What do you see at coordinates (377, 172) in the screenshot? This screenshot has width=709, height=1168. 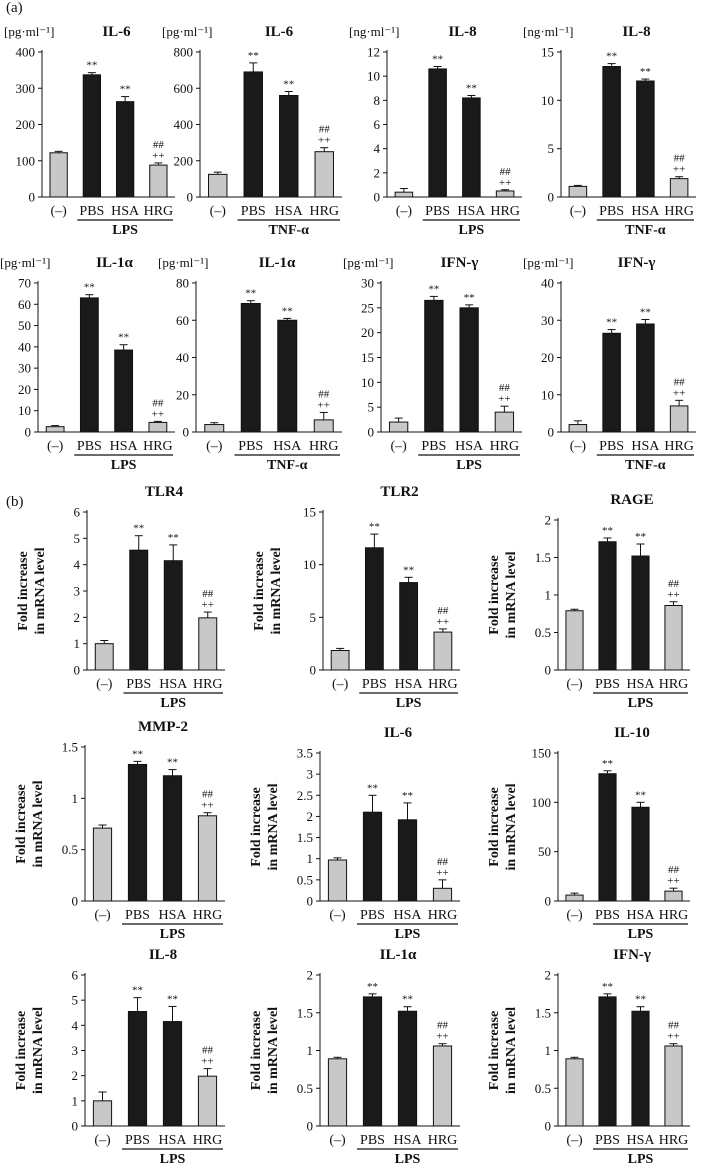 I see `y-tick-label: 2` at bounding box center [377, 172].